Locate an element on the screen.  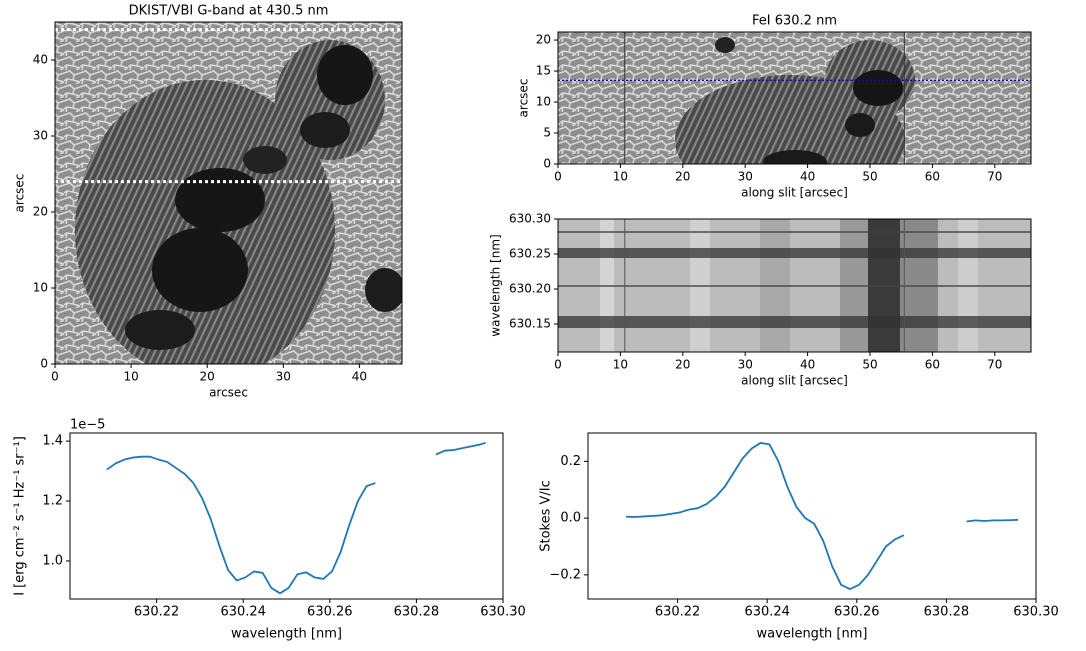
y-tick-label: 0.2 is located at coordinates (570, 461).